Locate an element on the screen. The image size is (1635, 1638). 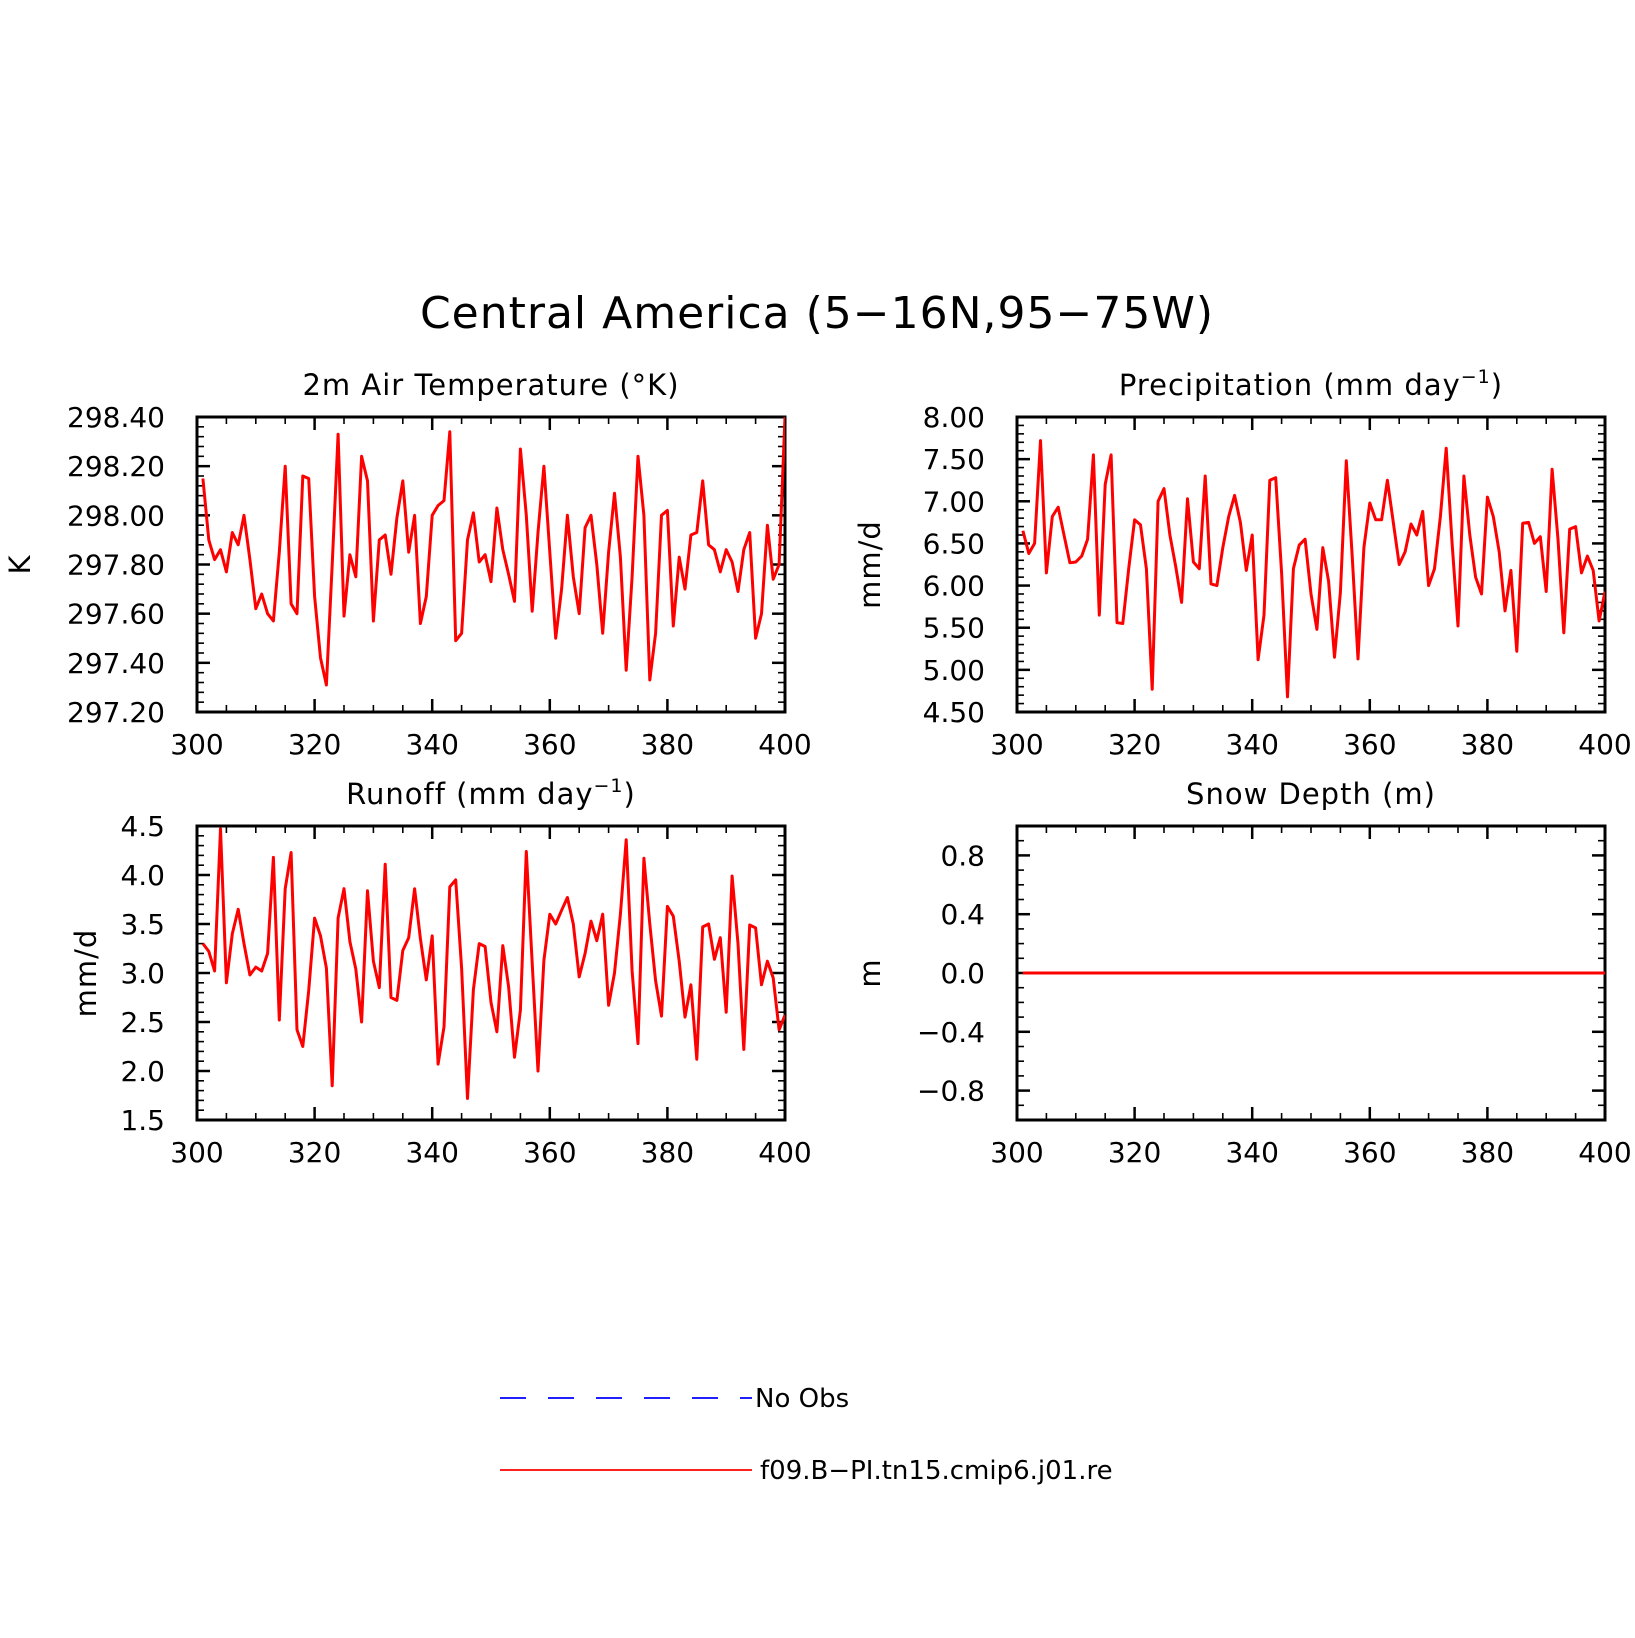
panel-title: Precipitation (mm day−1) is located at coordinates (1311, 384).